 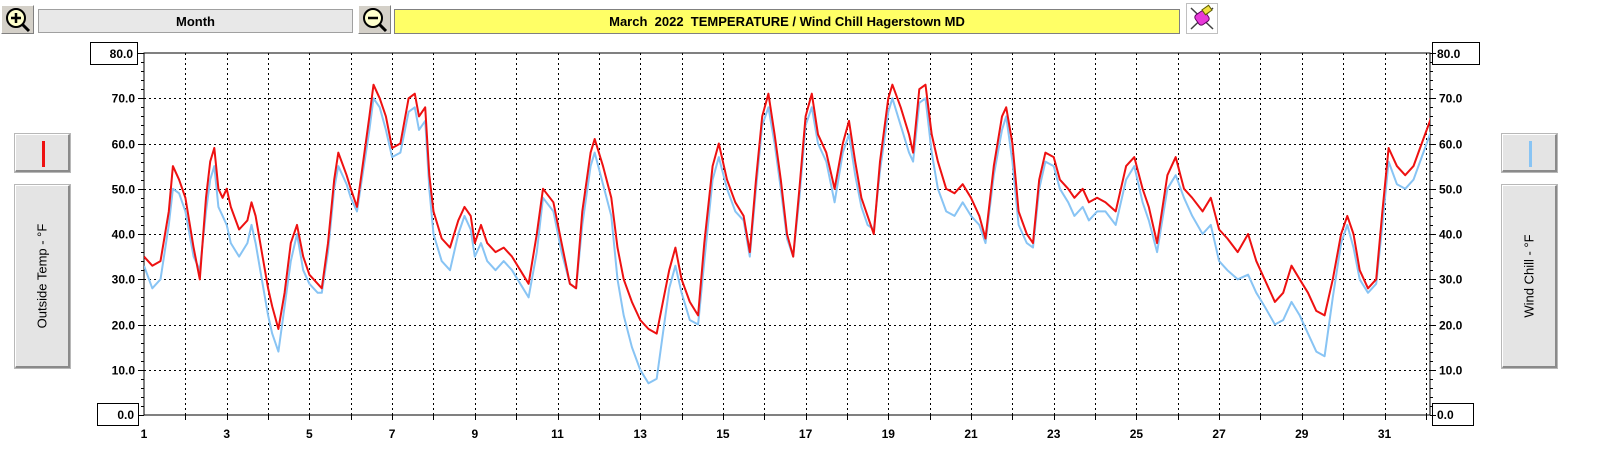 I want to click on x-tick-label: 5, so click(x=309, y=434).